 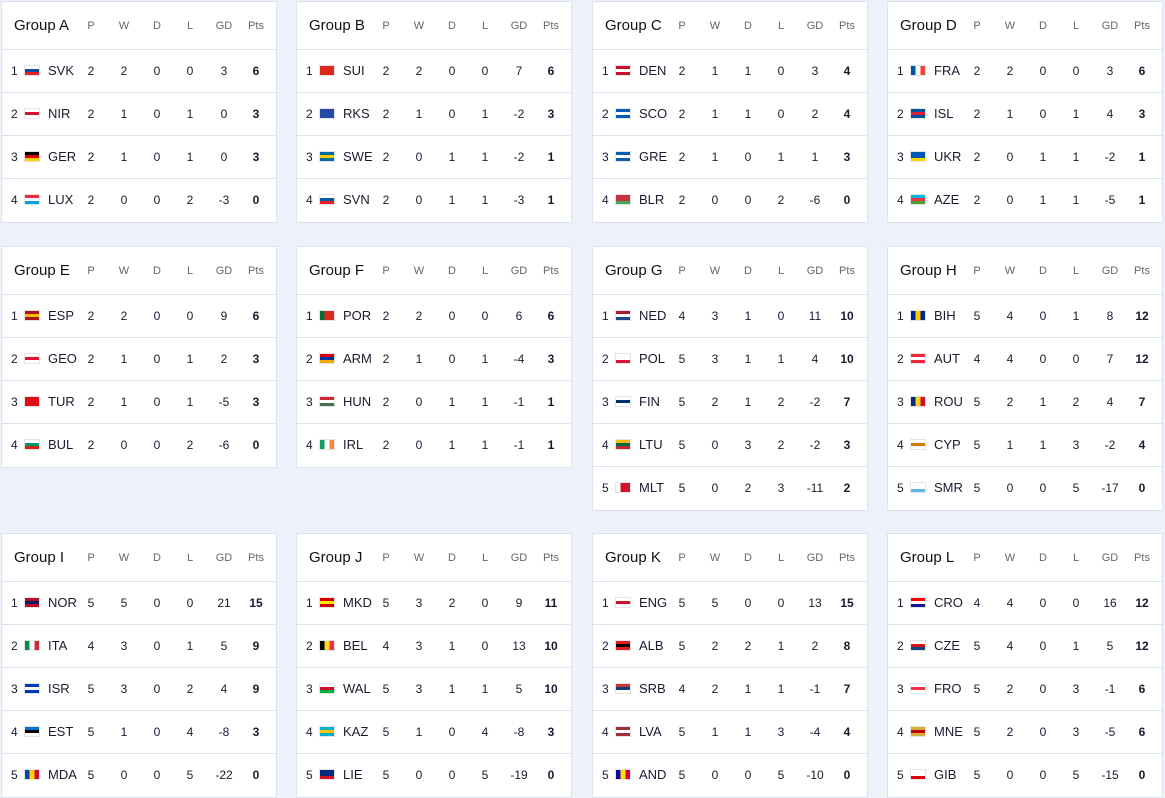 What do you see at coordinates (651, 444) in the screenshot?
I see `team-code: LTU` at bounding box center [651, 444].